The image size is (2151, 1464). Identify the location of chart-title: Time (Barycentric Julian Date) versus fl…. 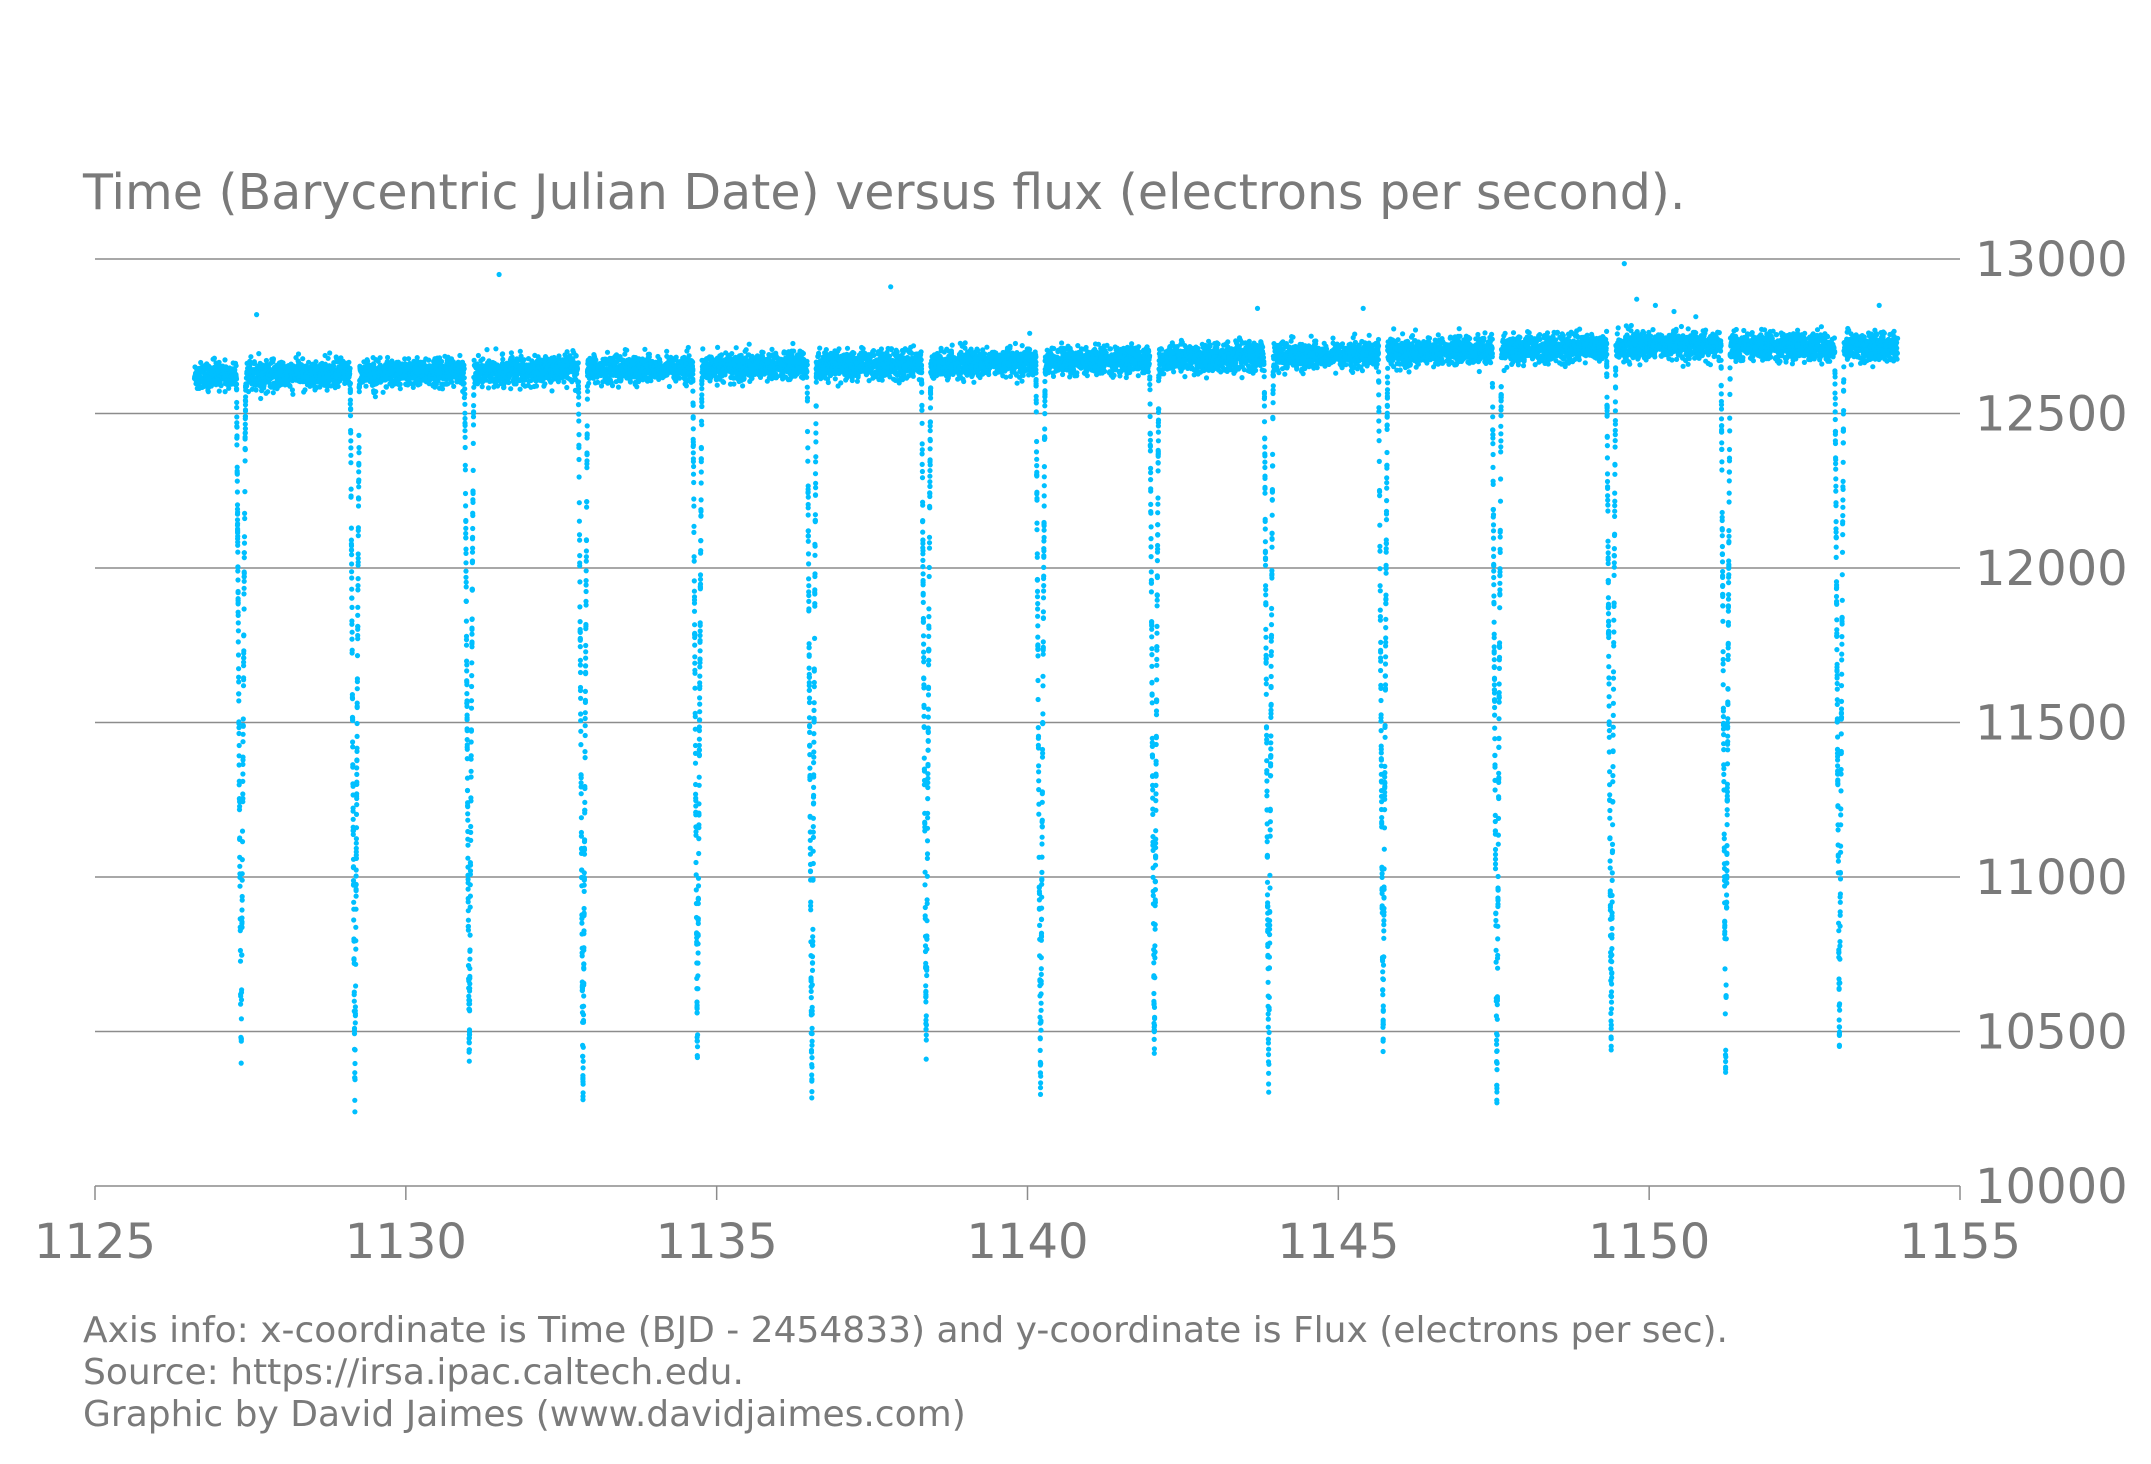
(884, 192).